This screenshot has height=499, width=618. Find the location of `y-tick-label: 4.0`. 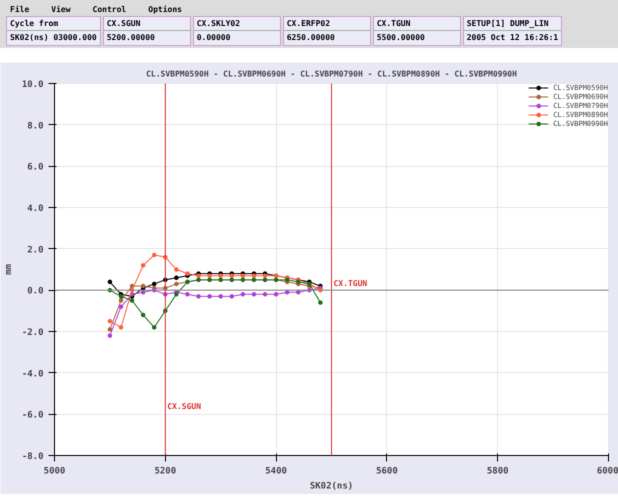

y-tick-label: 4.0 is located at coordinates (35, 209).